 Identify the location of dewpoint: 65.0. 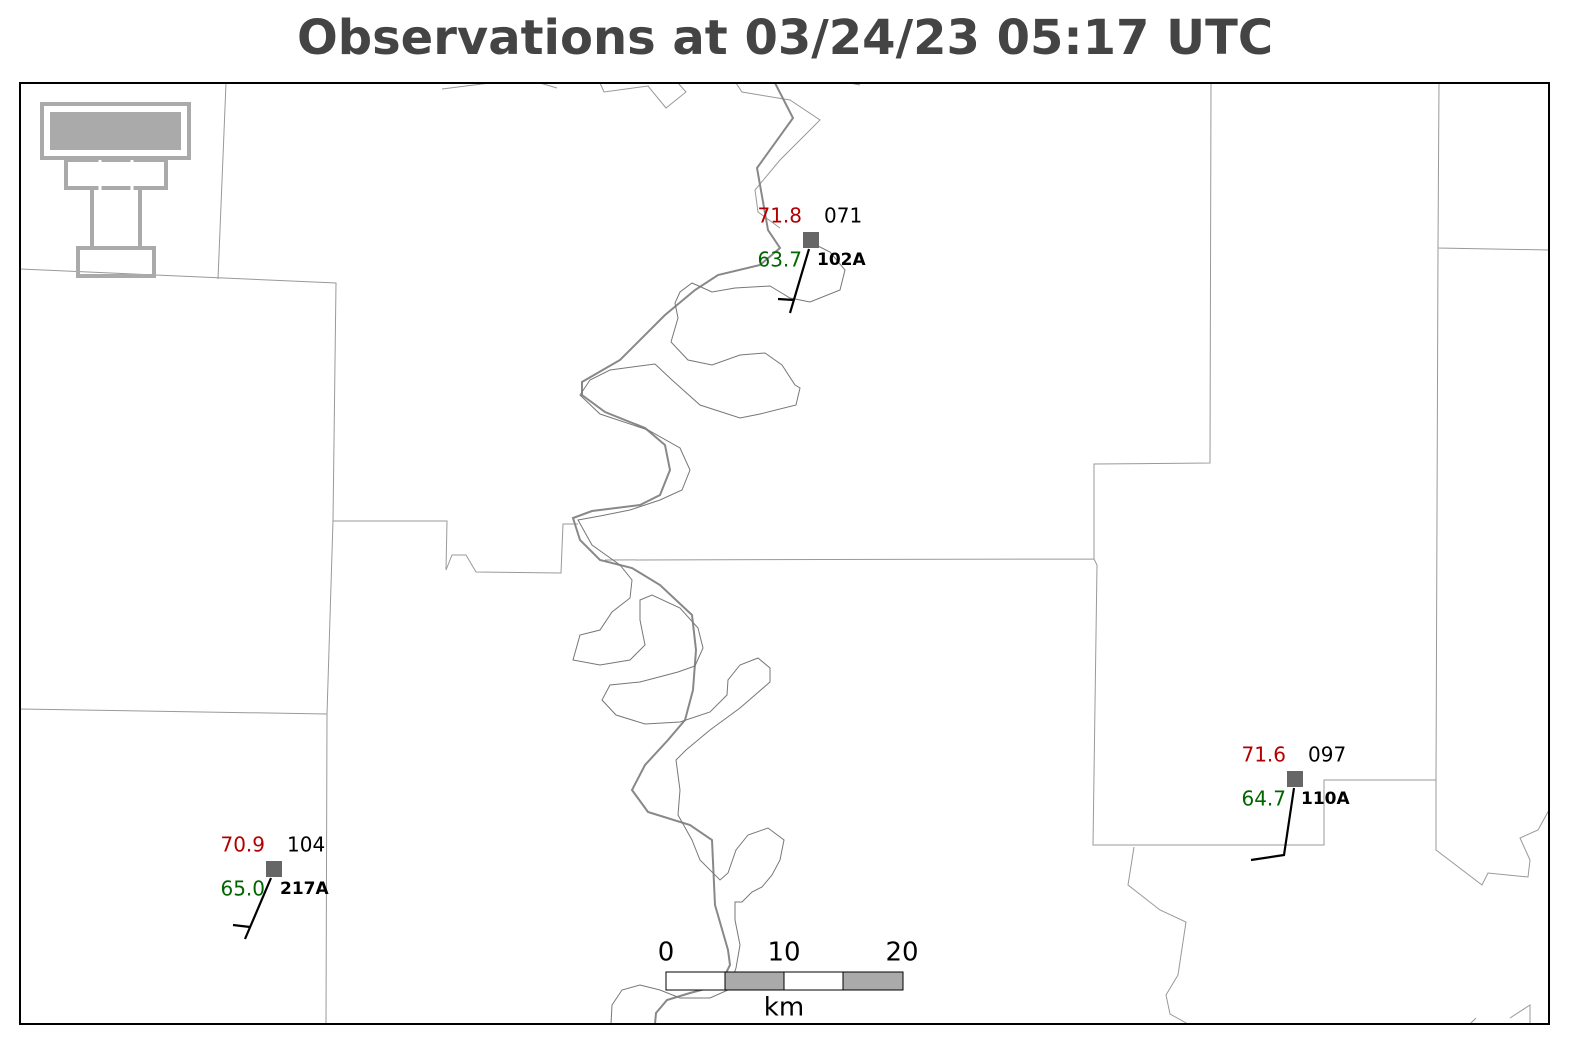
(242, 889).